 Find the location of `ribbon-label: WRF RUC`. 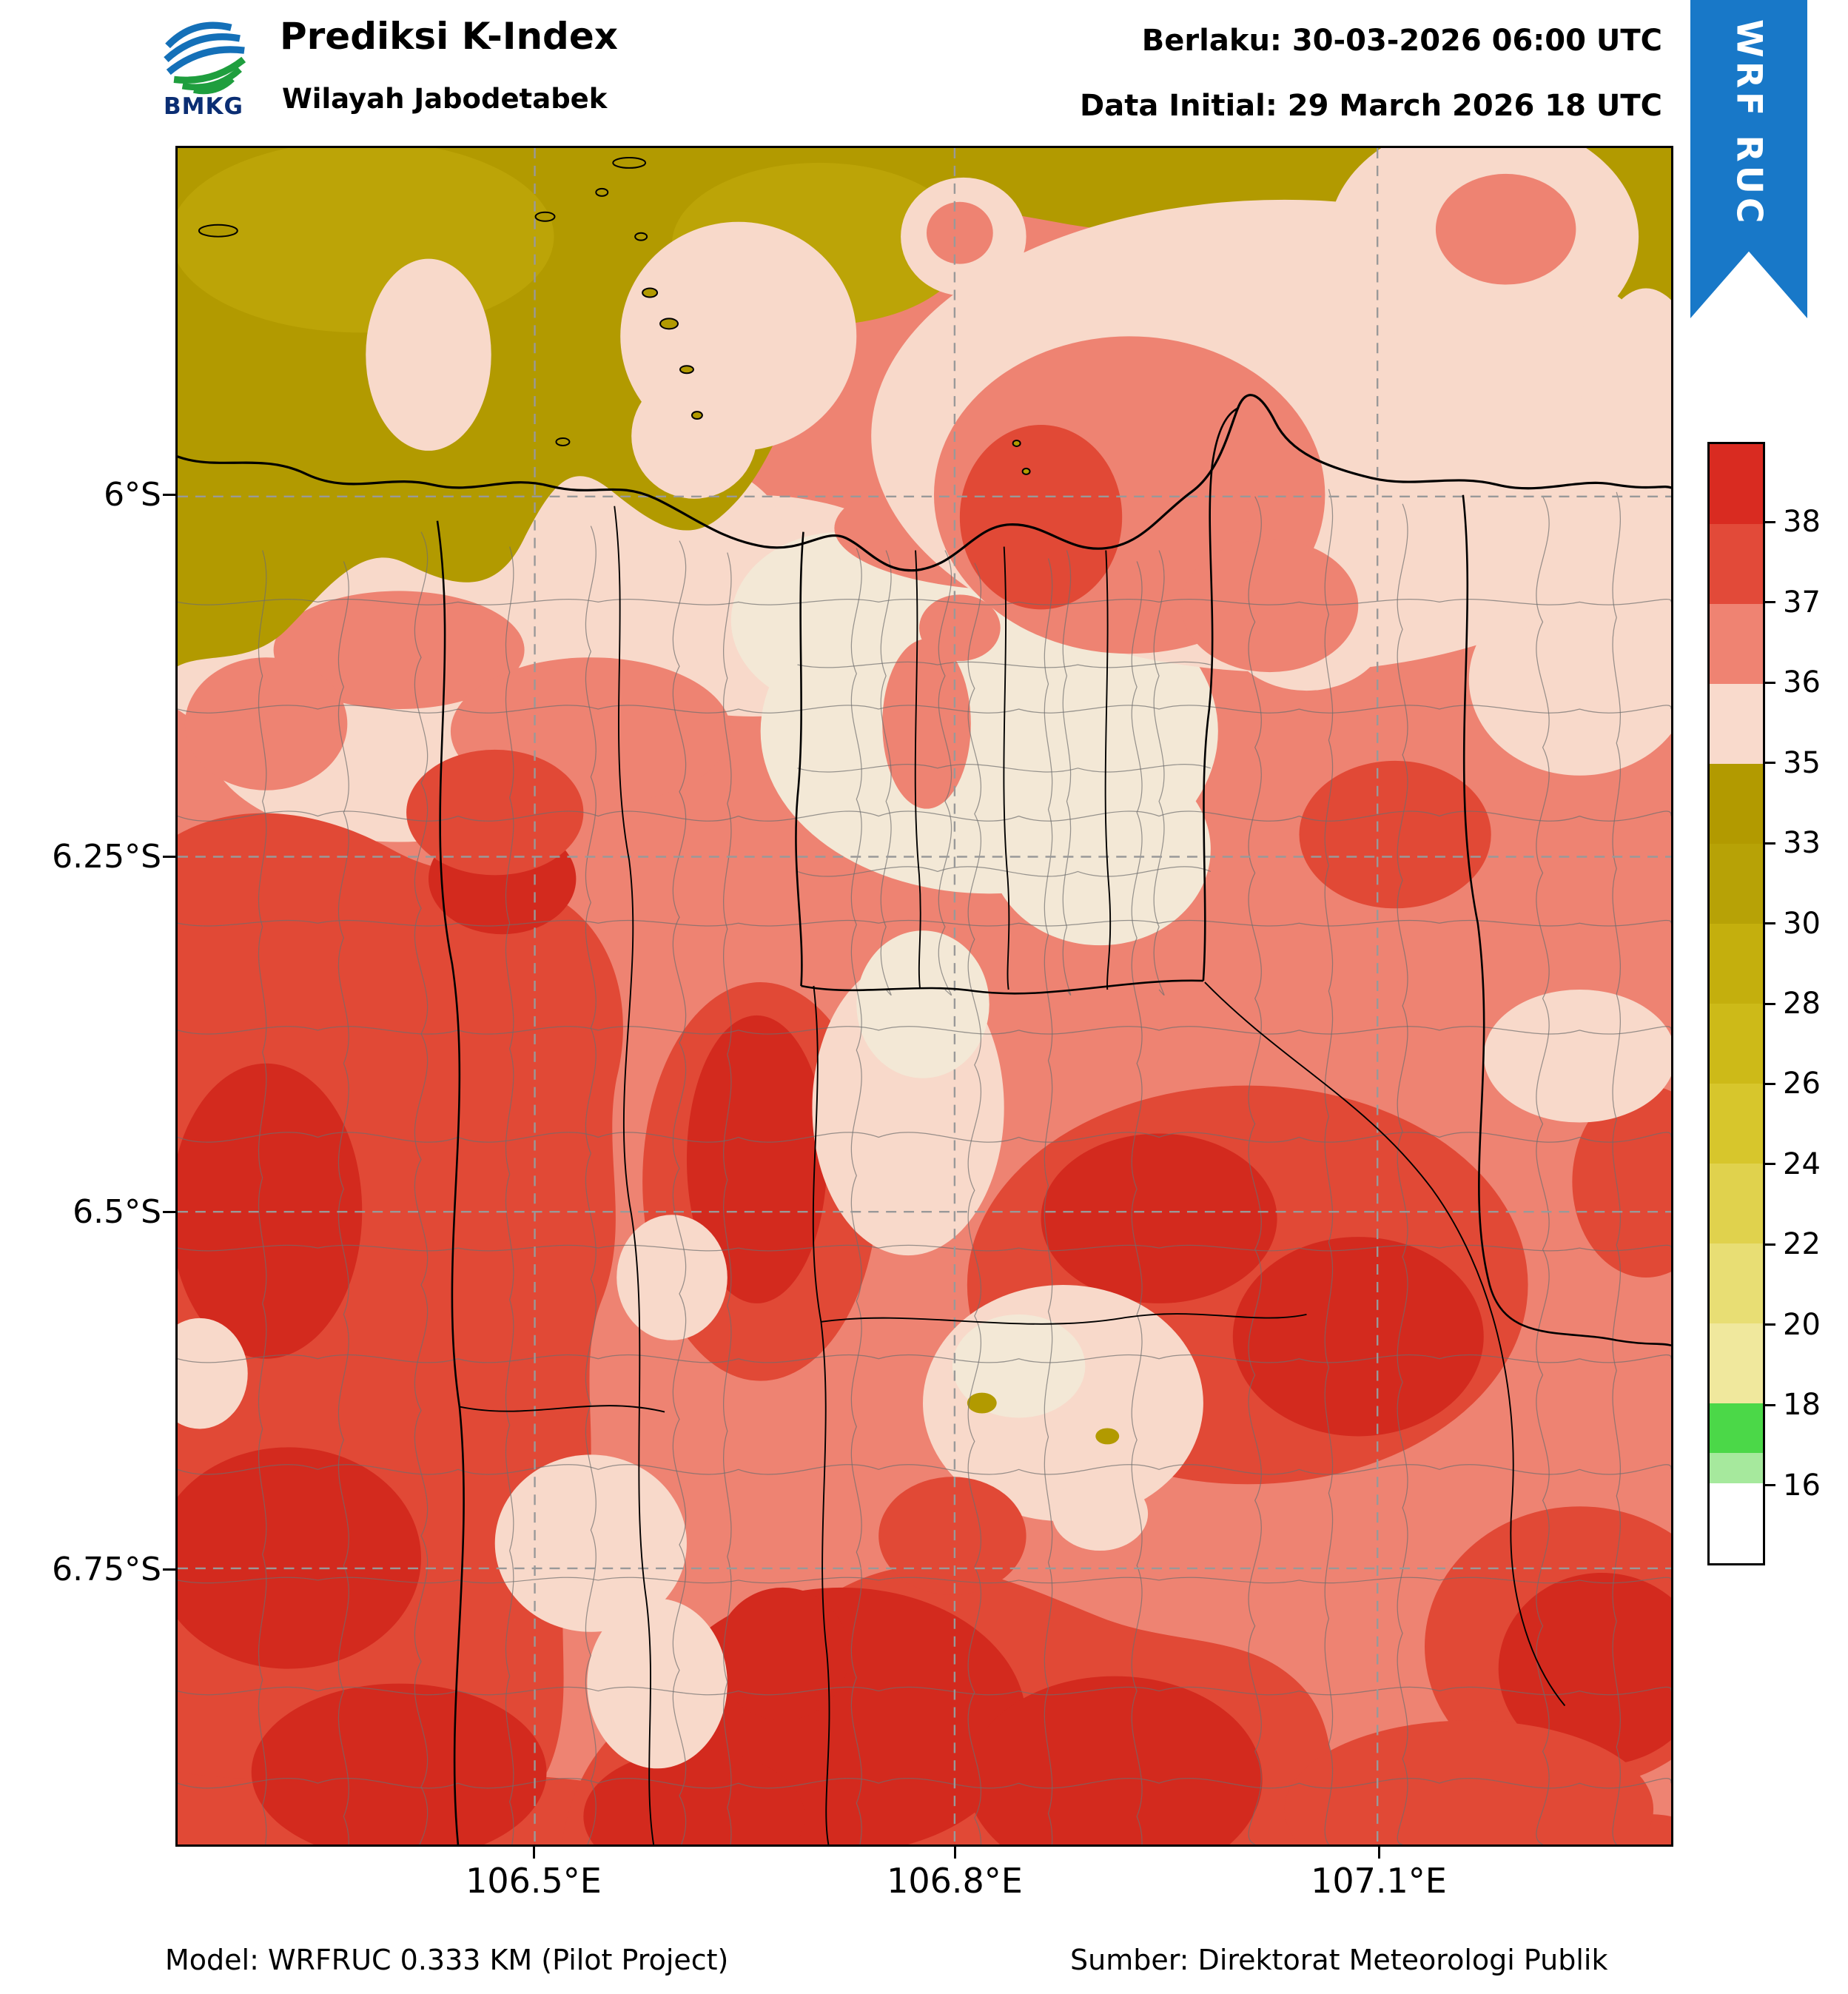

ribbon-label: WRF RUC is located at coordinates (1749, 123).